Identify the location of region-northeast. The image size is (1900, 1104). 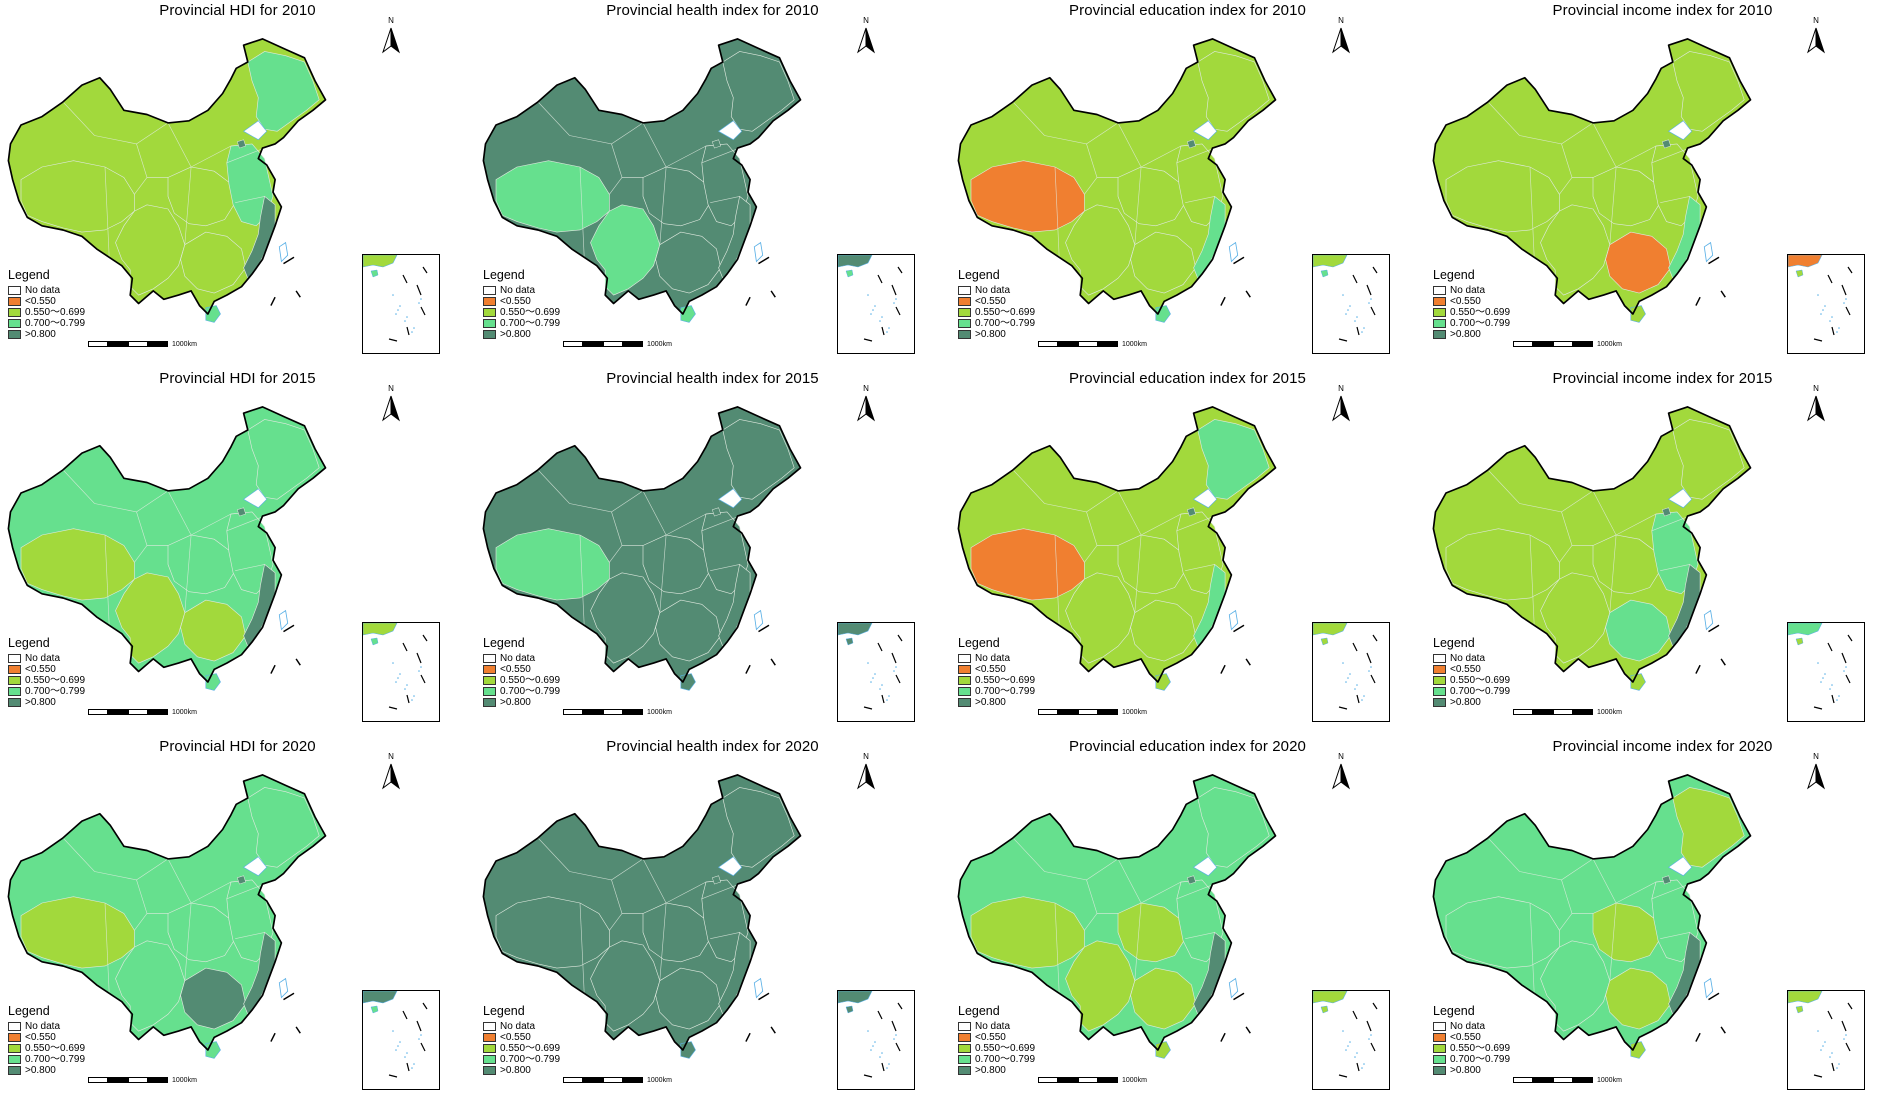
(758, 91).